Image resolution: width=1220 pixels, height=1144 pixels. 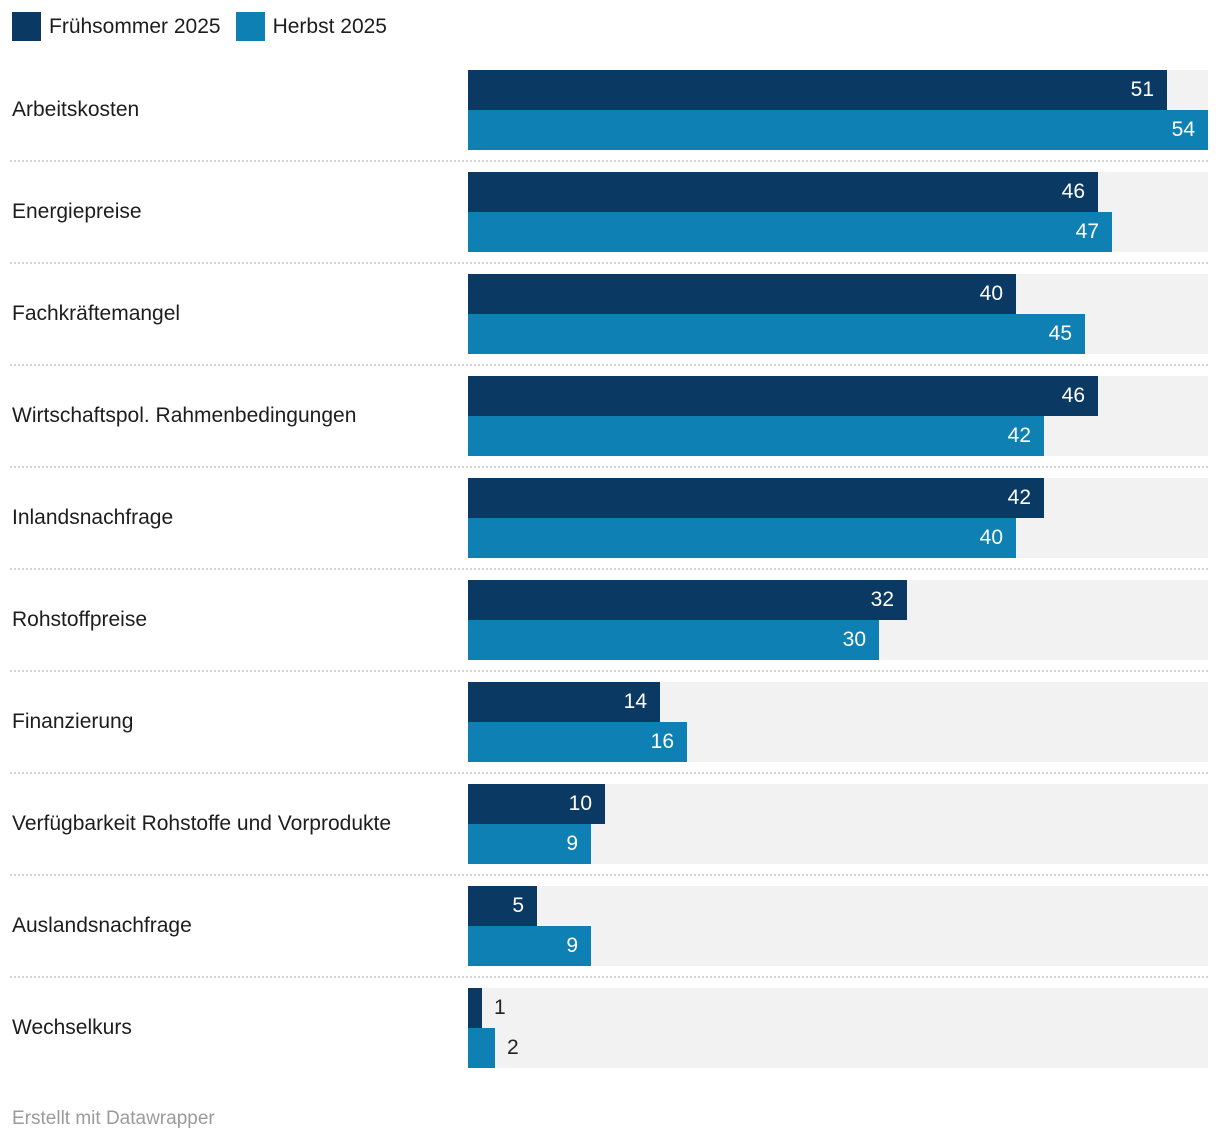 I want to click on datawrapper-attribution-link: Erstellt mit Datawrapper, so click(x=113, y=1118).